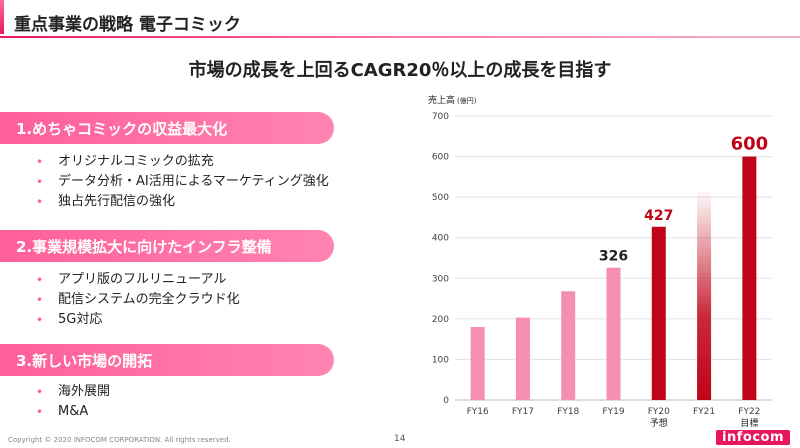 The width and height of the screenshot is (800, 448). Describe the element at coordinates (117, 201) in the screenshot. I see `list-item-text: 独占先行配信の強化` at that location.